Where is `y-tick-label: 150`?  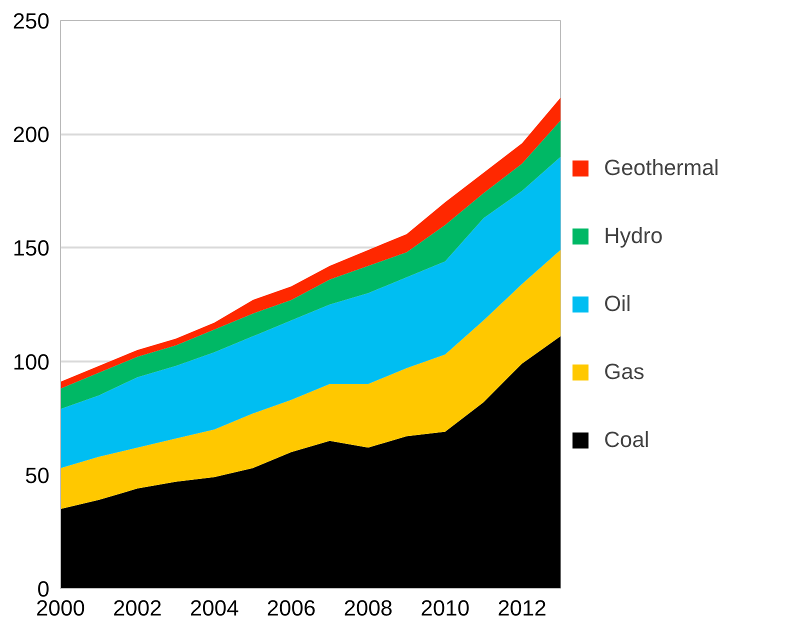
y-tick-label: 150 is located at coordinates (31, 248).